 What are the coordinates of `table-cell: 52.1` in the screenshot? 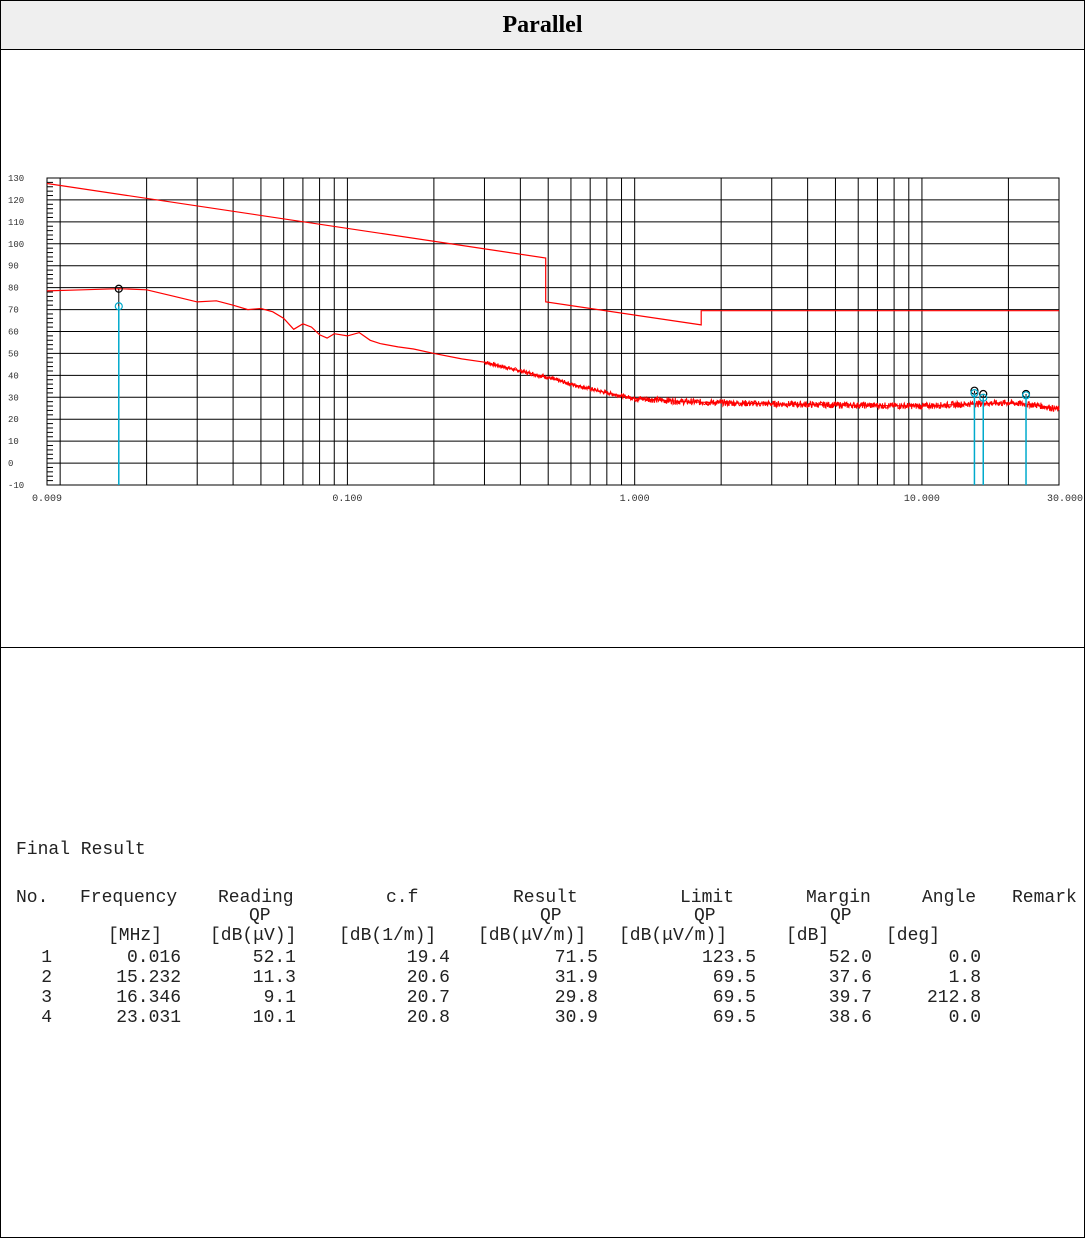 It's located at (274, 958).